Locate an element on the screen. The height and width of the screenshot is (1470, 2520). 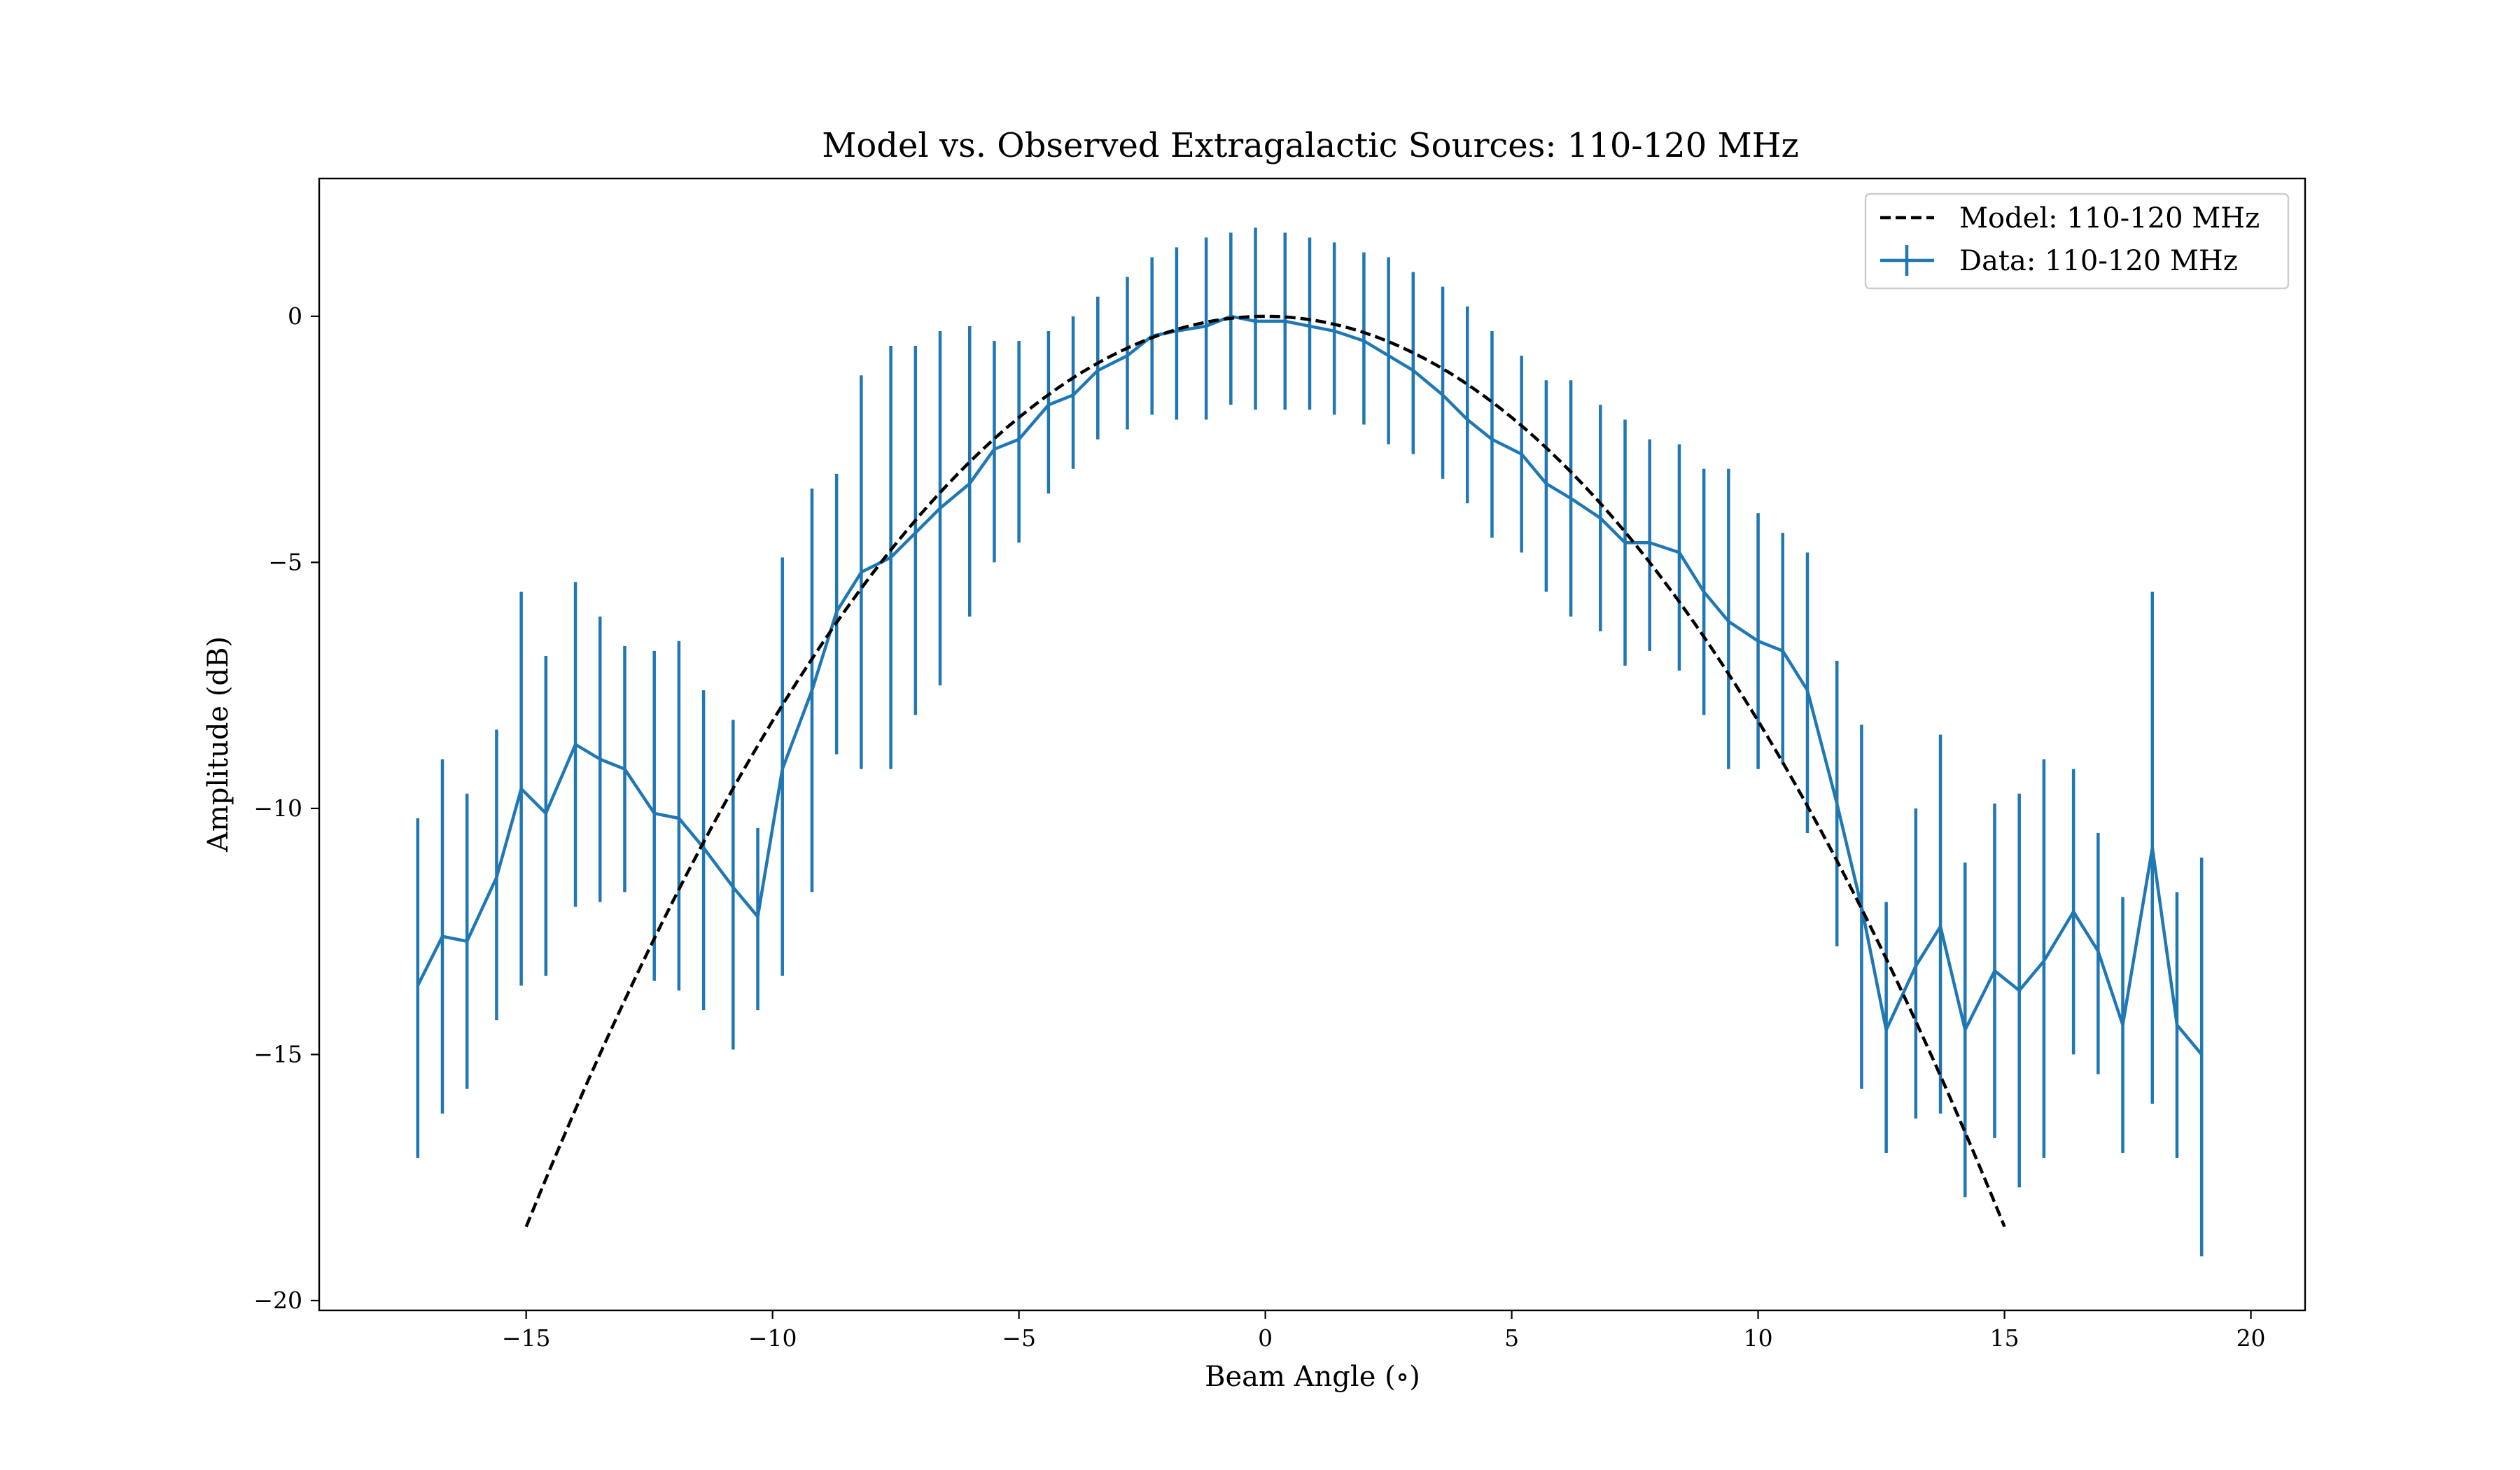
y-tick-label: −20 is located at coordinates (277, 1300).